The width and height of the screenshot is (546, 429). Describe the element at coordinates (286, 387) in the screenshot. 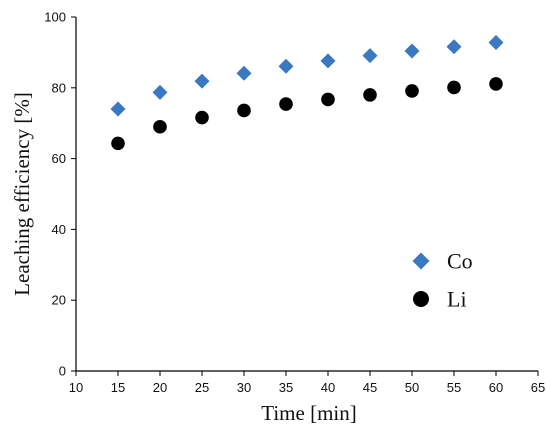

I see `x-tick-label: 35` at that location.